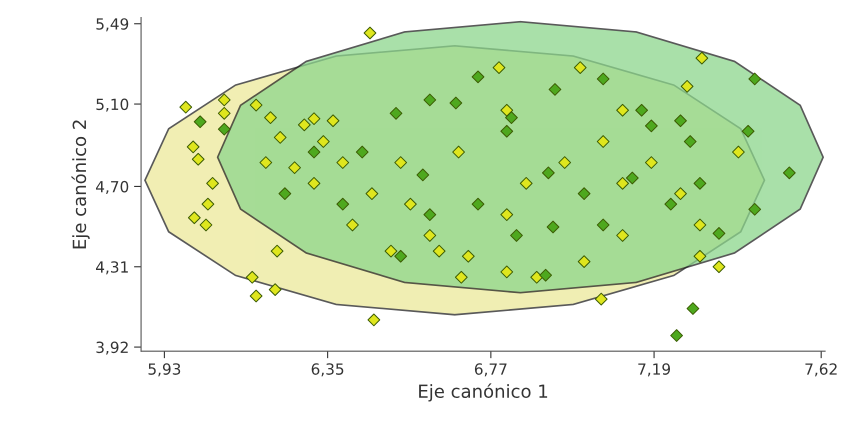  I want to click on x-tick-label: 6,77, so click(490, 369).